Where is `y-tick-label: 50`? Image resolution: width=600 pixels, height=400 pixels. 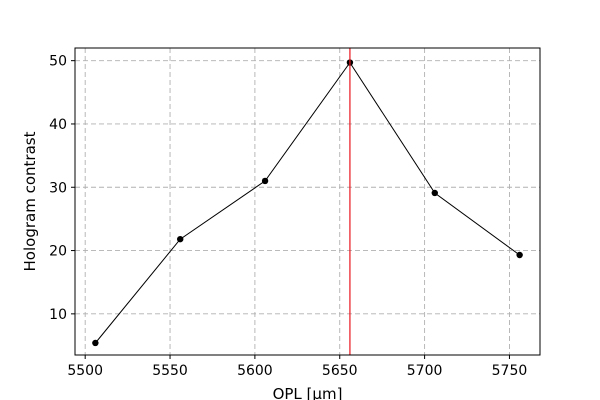
y-tick-label: 50 is located at coordinates (58, 62).